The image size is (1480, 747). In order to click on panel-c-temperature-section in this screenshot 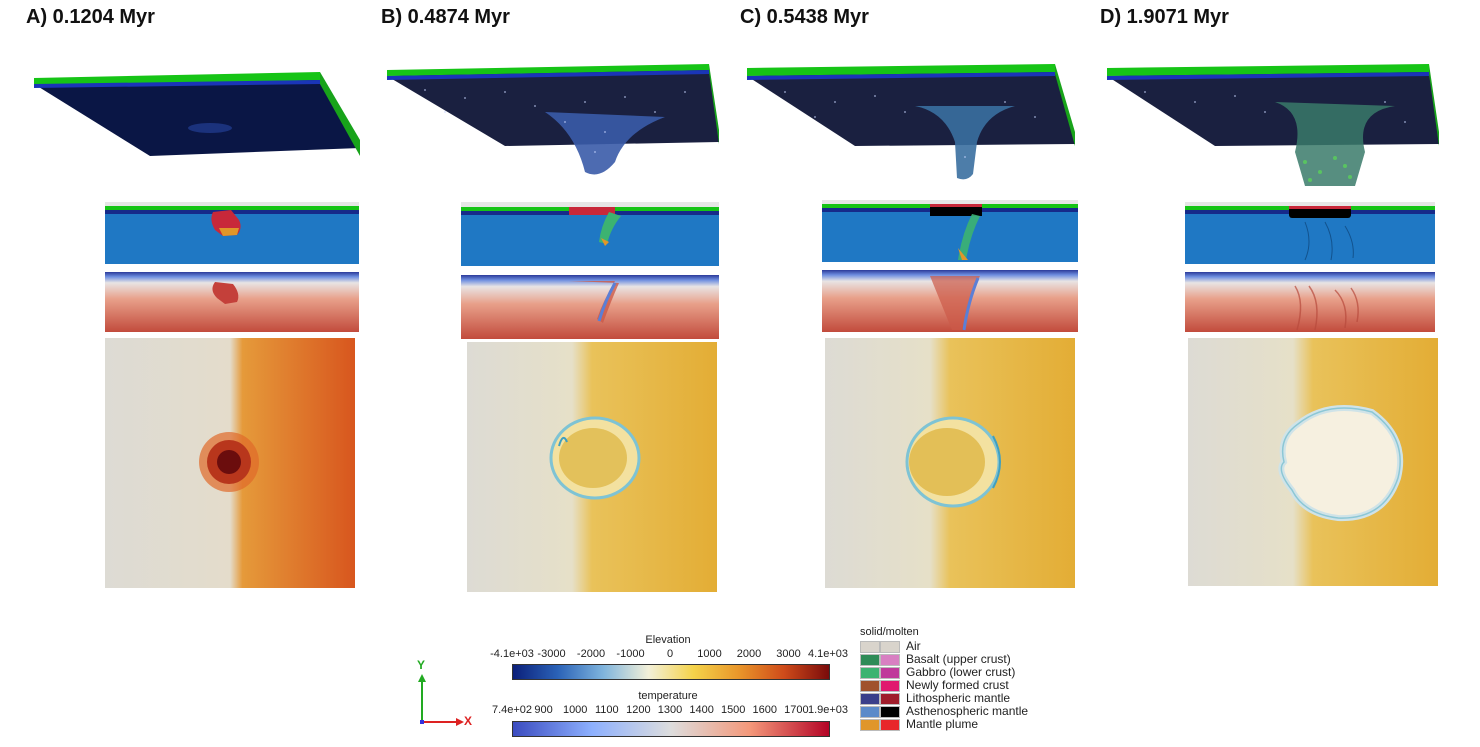, I will do `click(950, 301)`.